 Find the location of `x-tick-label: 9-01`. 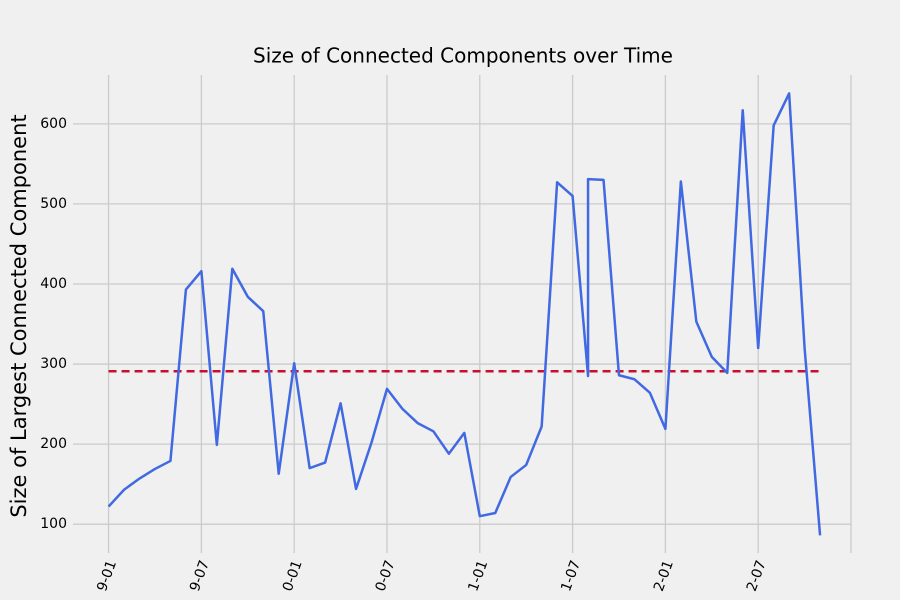

x-tick-label: 9-01 is located at coordinates (107, 575).